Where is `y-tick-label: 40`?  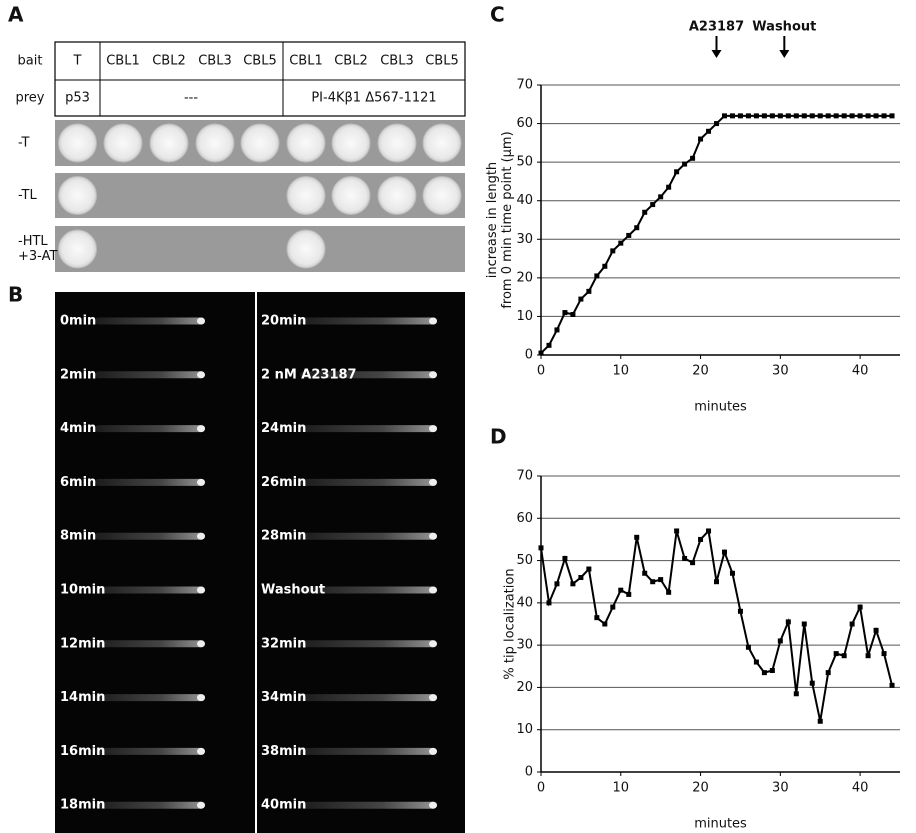 y-tick-label: 40 is located at coordinates (524, 602).